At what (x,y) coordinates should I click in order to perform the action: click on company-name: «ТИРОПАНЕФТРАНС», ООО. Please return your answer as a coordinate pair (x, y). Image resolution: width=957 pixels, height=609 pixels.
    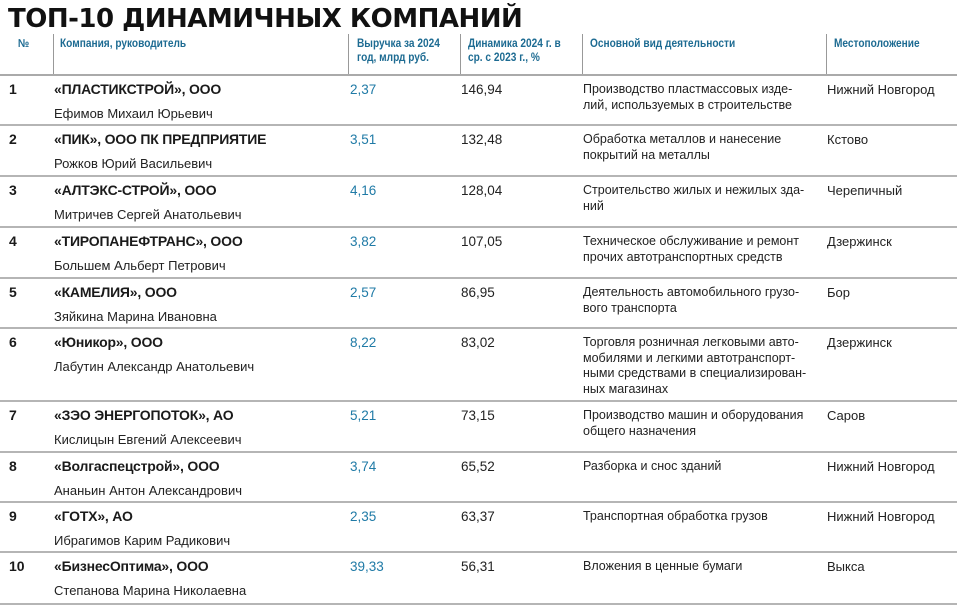
    Looking at the image, I should click on (148, 241).